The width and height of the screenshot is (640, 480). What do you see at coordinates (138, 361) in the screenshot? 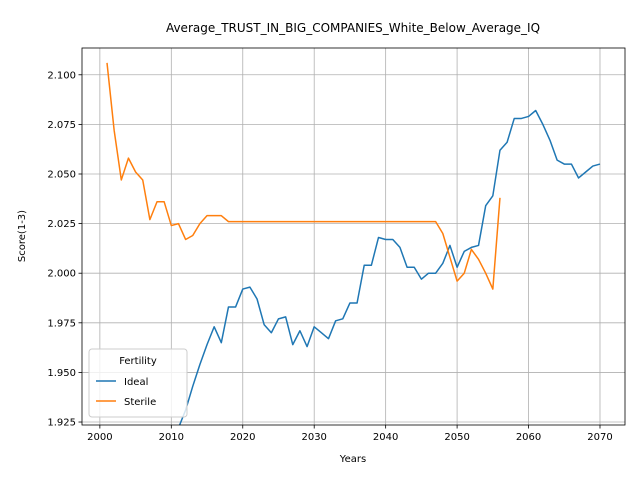
I see `legend-title: Fertility` at bounding box center [138, 361].